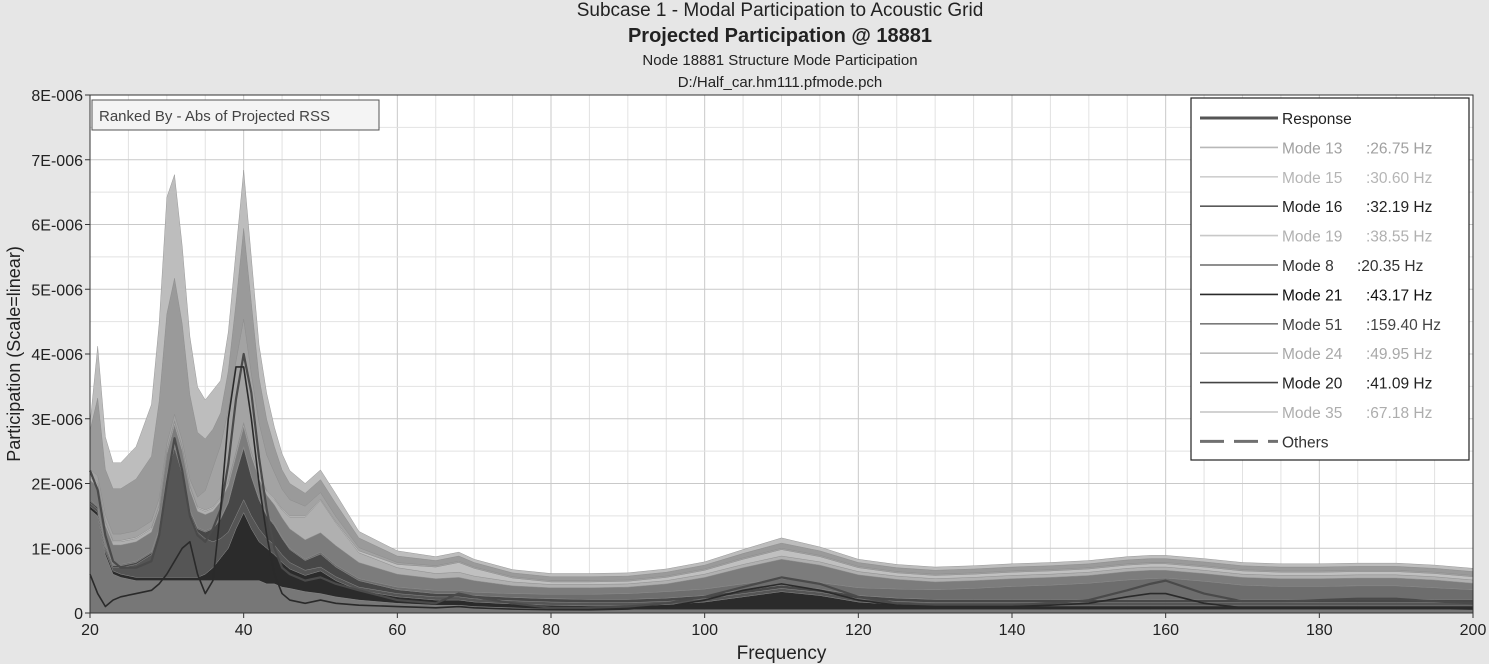 This screenshot has width=1489, height=664. I want to click on legend-label: Mode 15, so click(1312, 178).